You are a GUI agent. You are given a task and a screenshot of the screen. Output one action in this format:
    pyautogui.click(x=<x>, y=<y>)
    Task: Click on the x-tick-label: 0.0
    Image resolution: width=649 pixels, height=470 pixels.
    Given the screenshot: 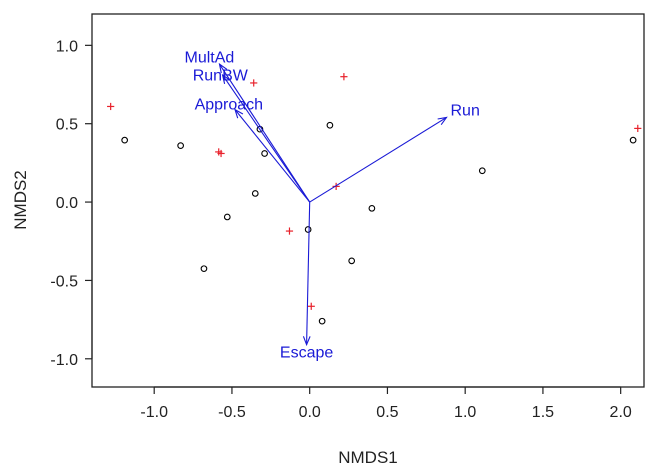 What is the action you would take?
    pyautogui.click(x=310, y=412)
    